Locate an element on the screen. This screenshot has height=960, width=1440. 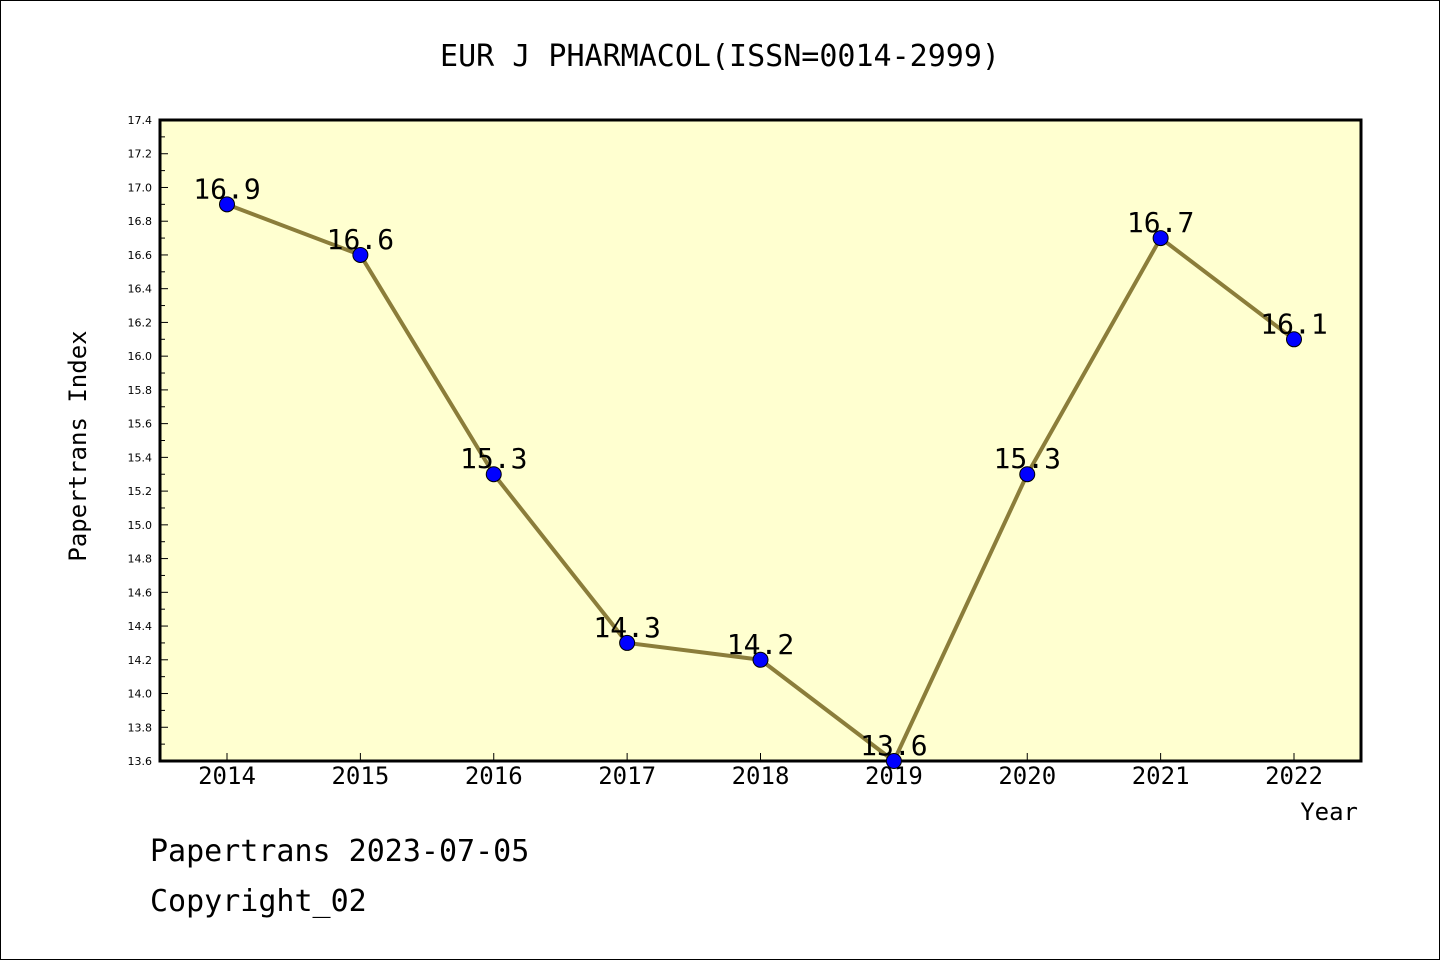
y-tick-label: 15.6 is located at coordinates (140, 424).